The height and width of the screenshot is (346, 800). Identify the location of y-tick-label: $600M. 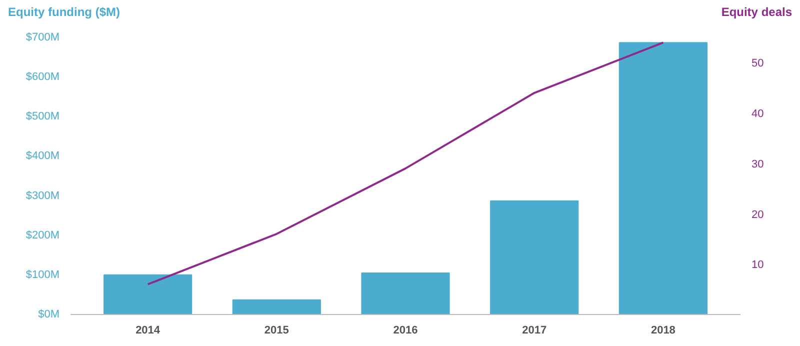
(43, 77).